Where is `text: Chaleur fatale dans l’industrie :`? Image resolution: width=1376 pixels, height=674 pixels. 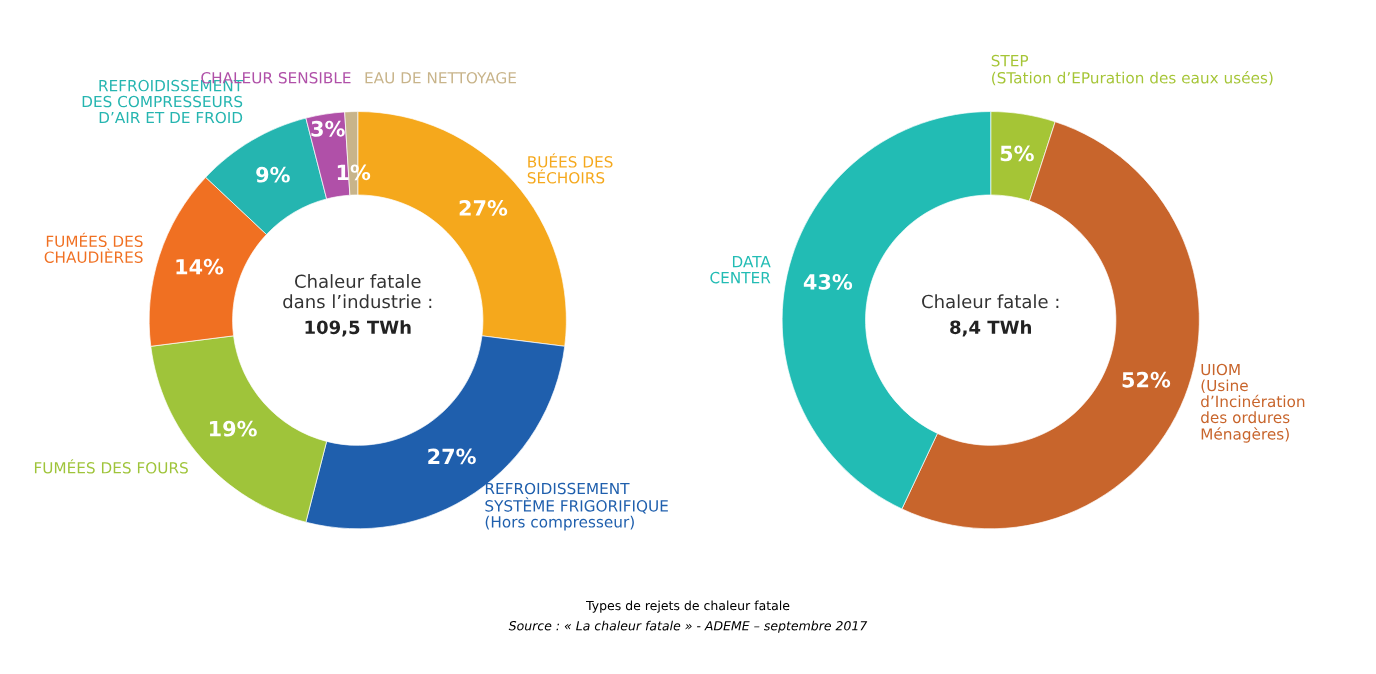
text: Chaleur fatale dans l’industrie : is located at coordinates (357, 291).